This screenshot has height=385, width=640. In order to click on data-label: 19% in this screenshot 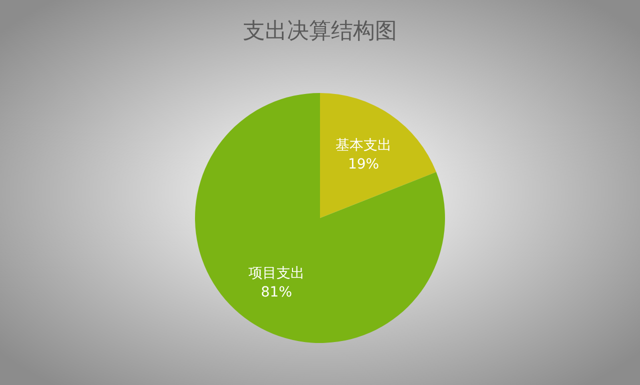, I will do `click(364, 164)`.